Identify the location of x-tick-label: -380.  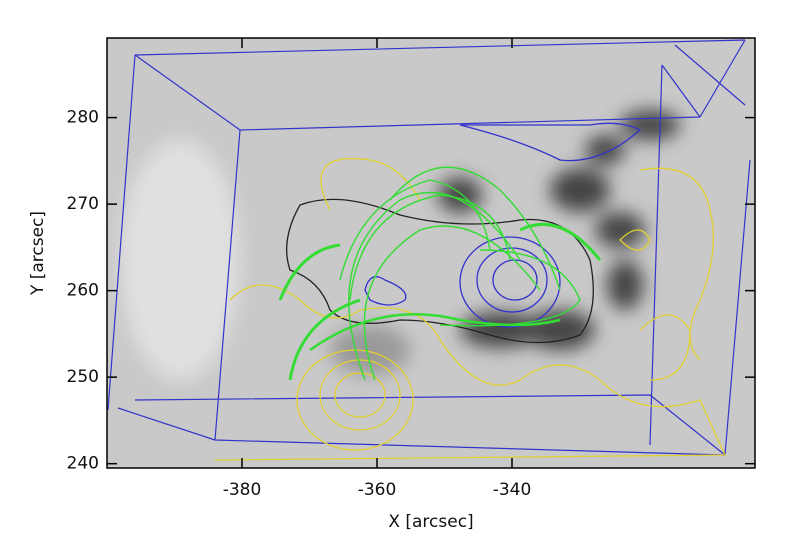
(242, 490).